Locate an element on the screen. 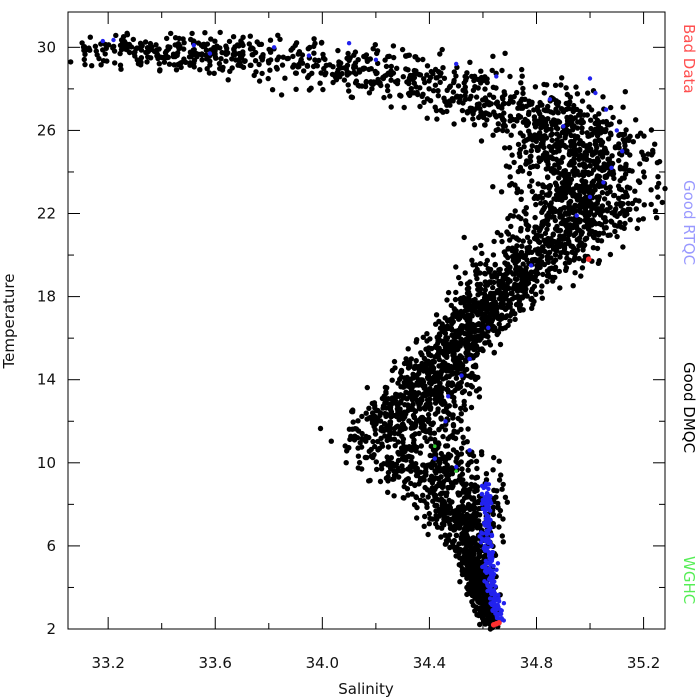 The image size is (700, 700). bad-data-point is located at coordinates (588, 259).